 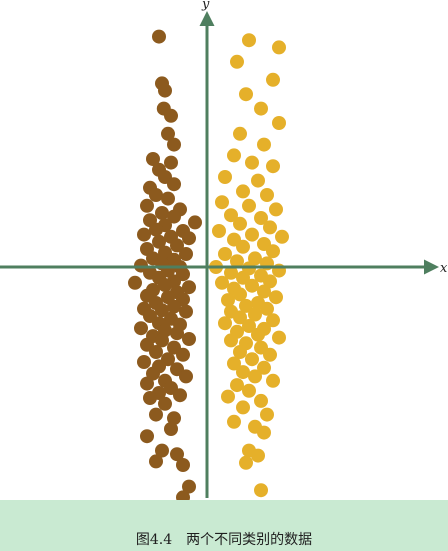 What do you see at coordinates (205, 6) in the screenshot?
I see `y-axis-label: y` at bounding box center [205, 6].